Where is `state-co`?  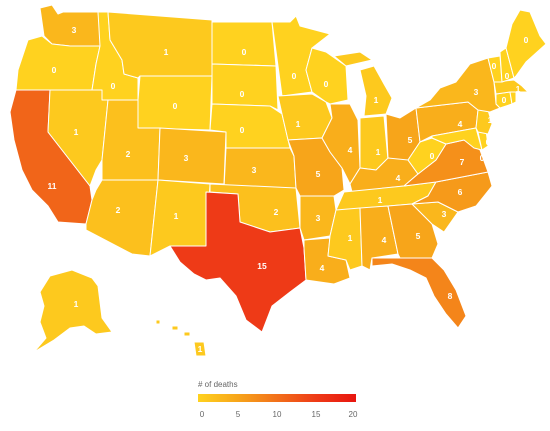
state-co is located at coordinates (192, 156).